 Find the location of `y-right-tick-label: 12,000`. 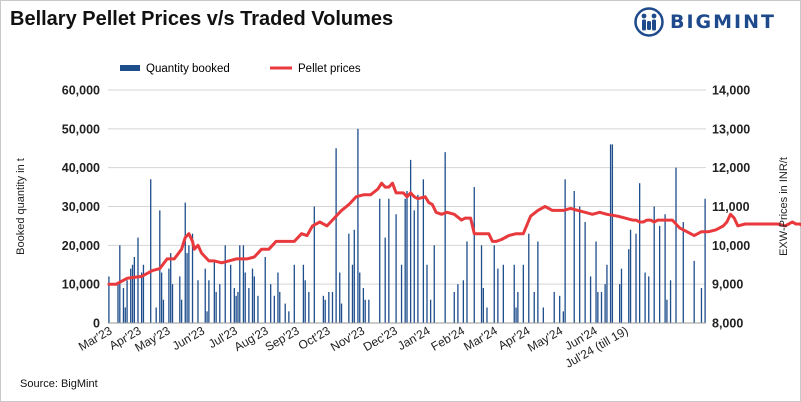

y-right-tick-label: 12,000 is located at coordinates (731, 168).